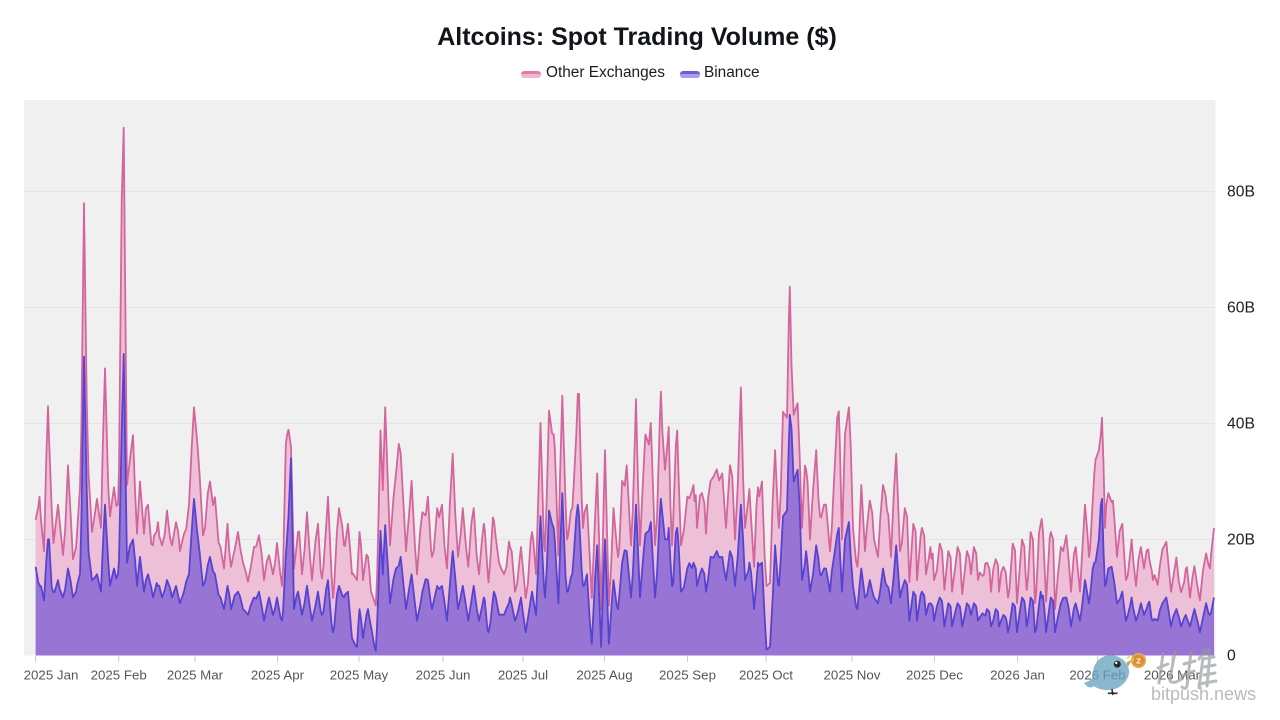 The image size is (1280, 720). I want to click on svg-text: 2026 Jan, so click(1017, 675).